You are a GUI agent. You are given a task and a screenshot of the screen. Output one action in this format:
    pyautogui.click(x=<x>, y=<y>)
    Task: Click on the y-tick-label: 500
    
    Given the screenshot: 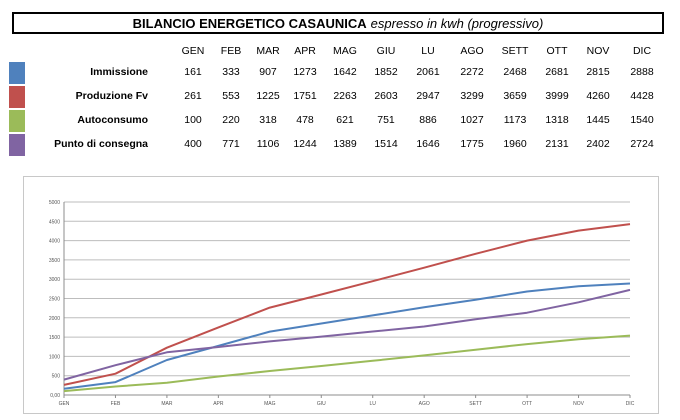 What is the action you would take?
    pyautogui.click(x=56, y=377)
    